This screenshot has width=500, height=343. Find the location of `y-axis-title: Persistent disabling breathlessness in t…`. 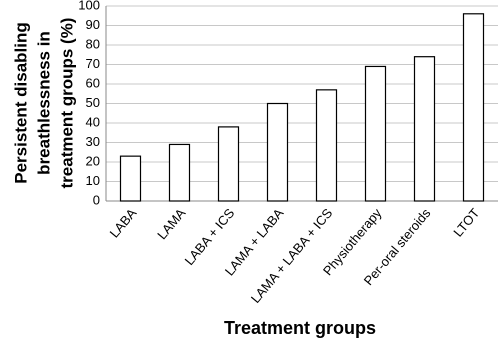

y-axis-title: Persistent disabling breathlessness in t… is located at coordinates (43, 103).